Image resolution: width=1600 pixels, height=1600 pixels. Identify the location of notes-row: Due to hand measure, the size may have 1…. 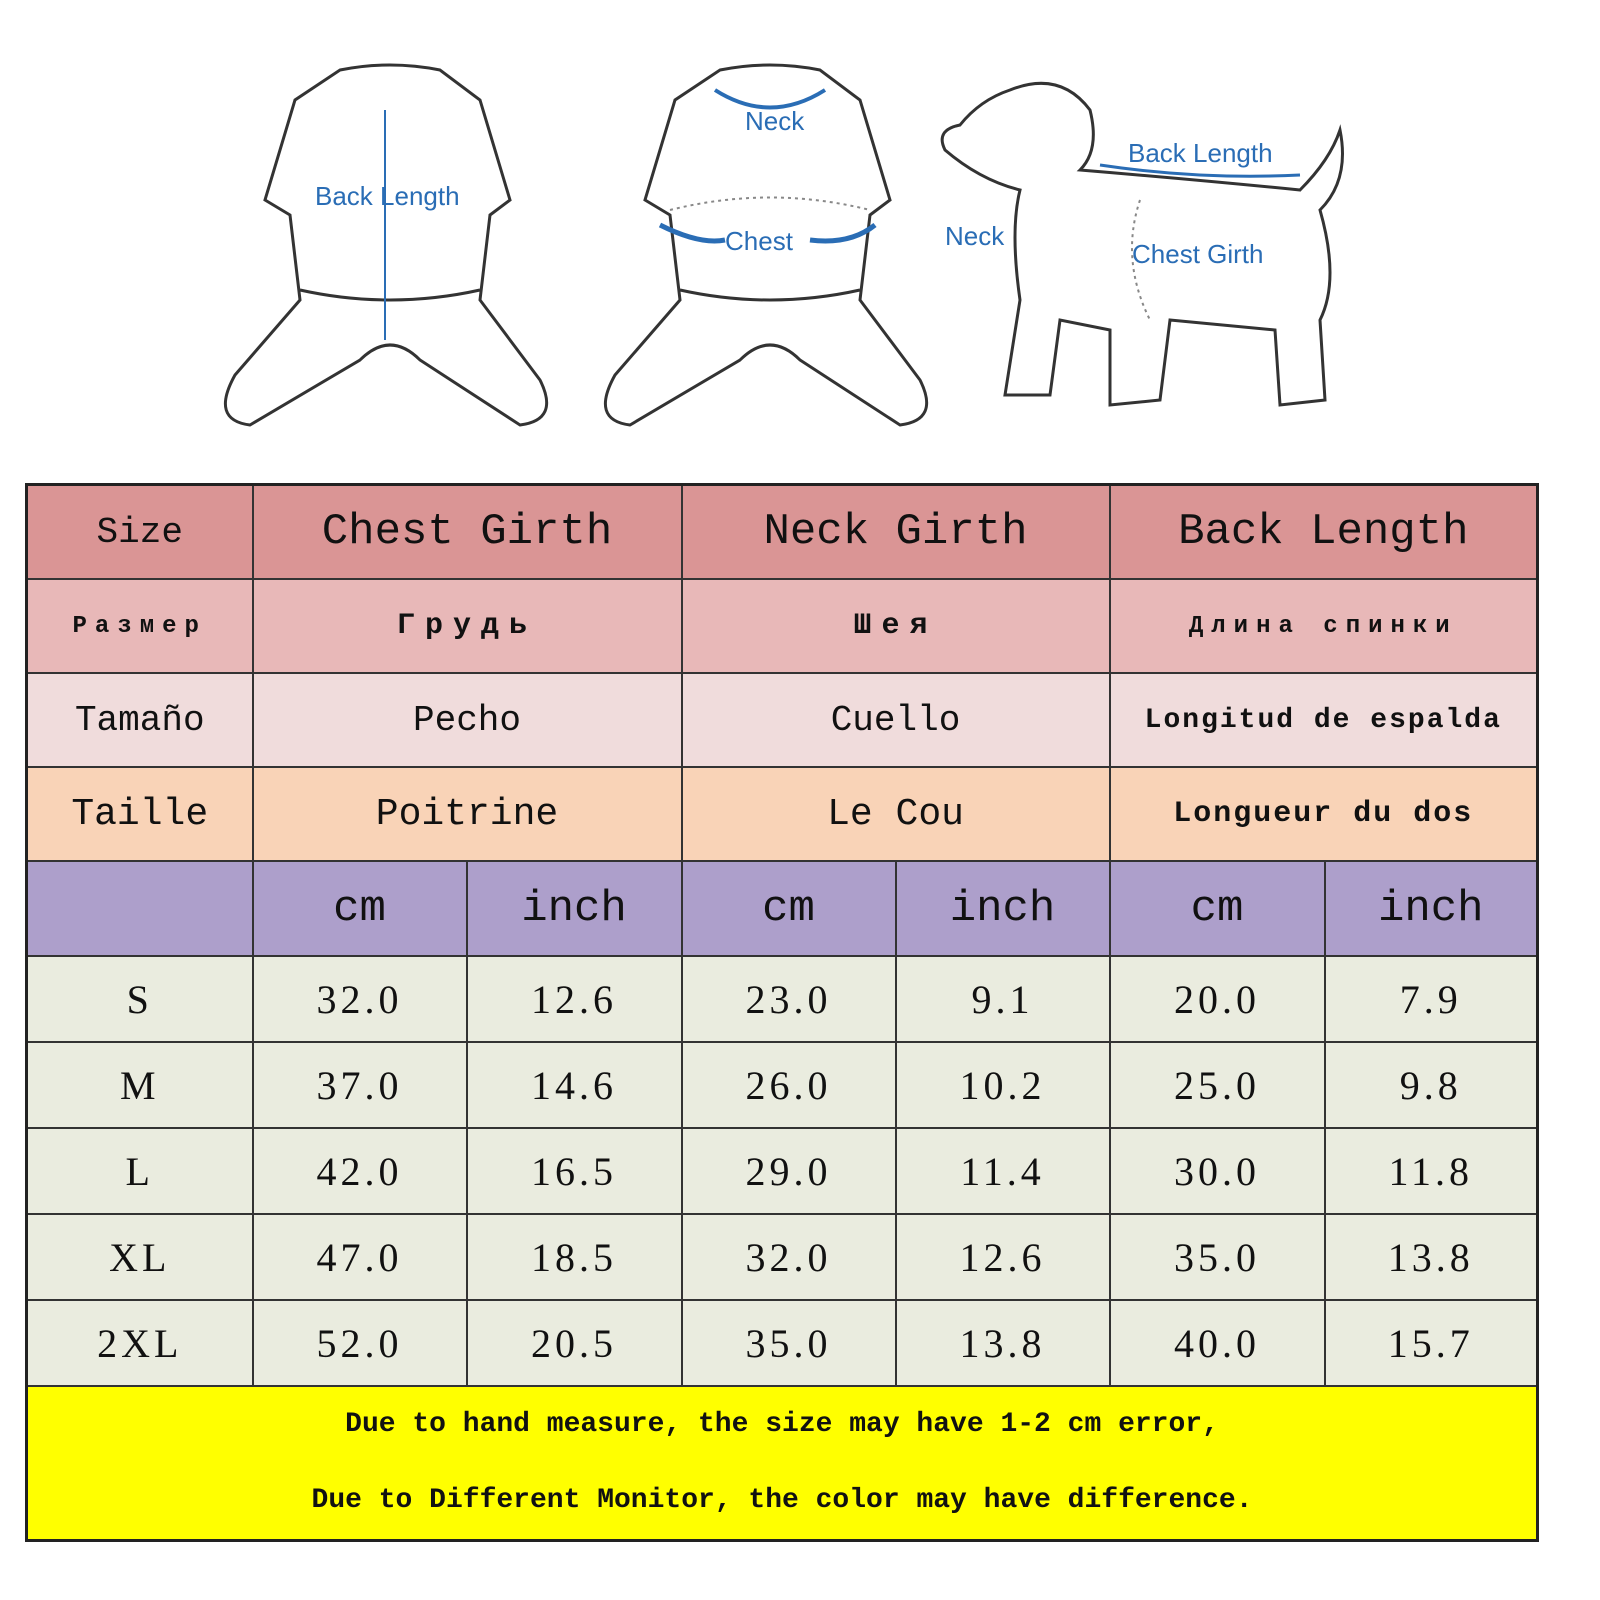
(782, 1463).